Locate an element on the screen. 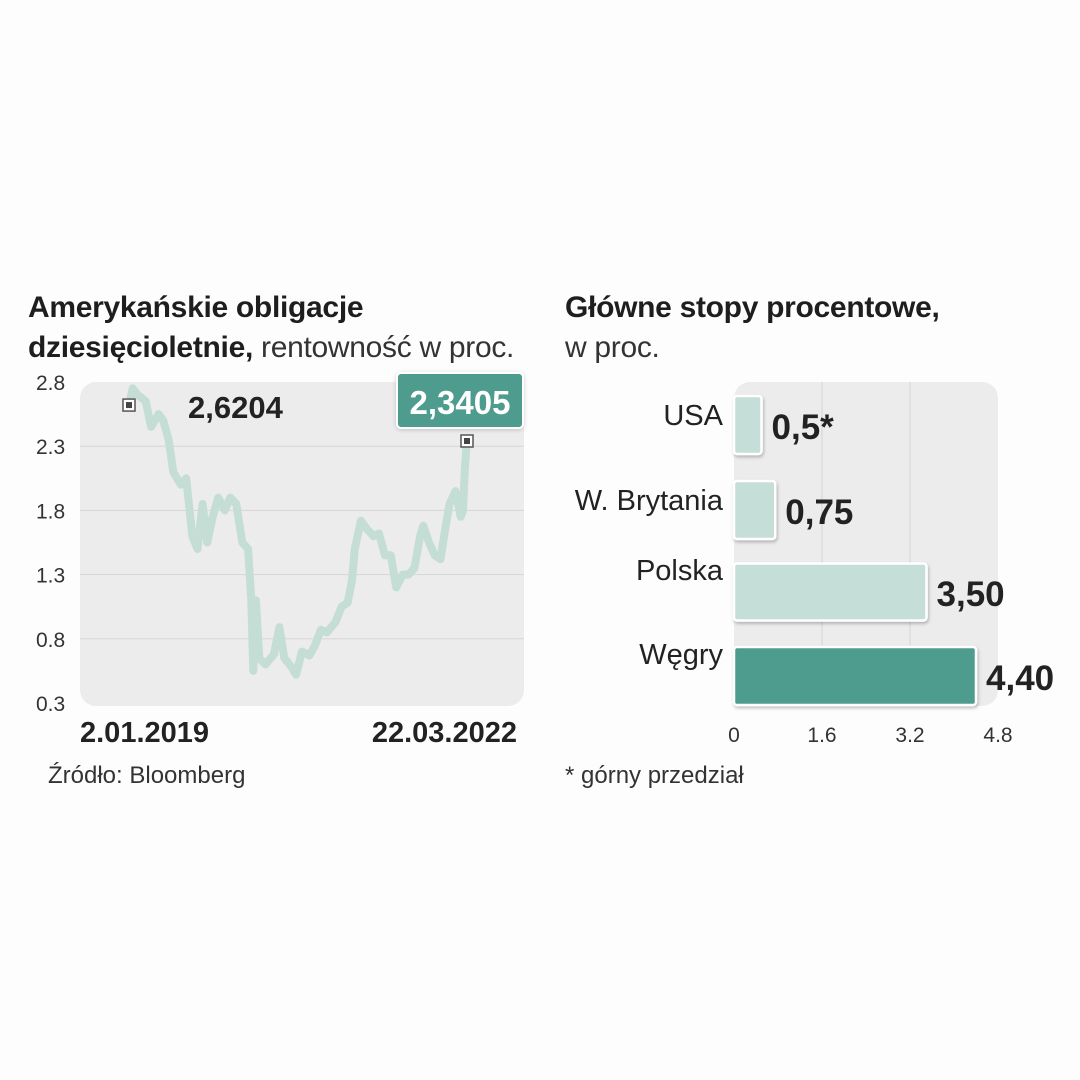 Image resolution: width=1080 pixels, height=1080 pixels. bar-value-label: 3,50 is located at coordinates (971, 594).